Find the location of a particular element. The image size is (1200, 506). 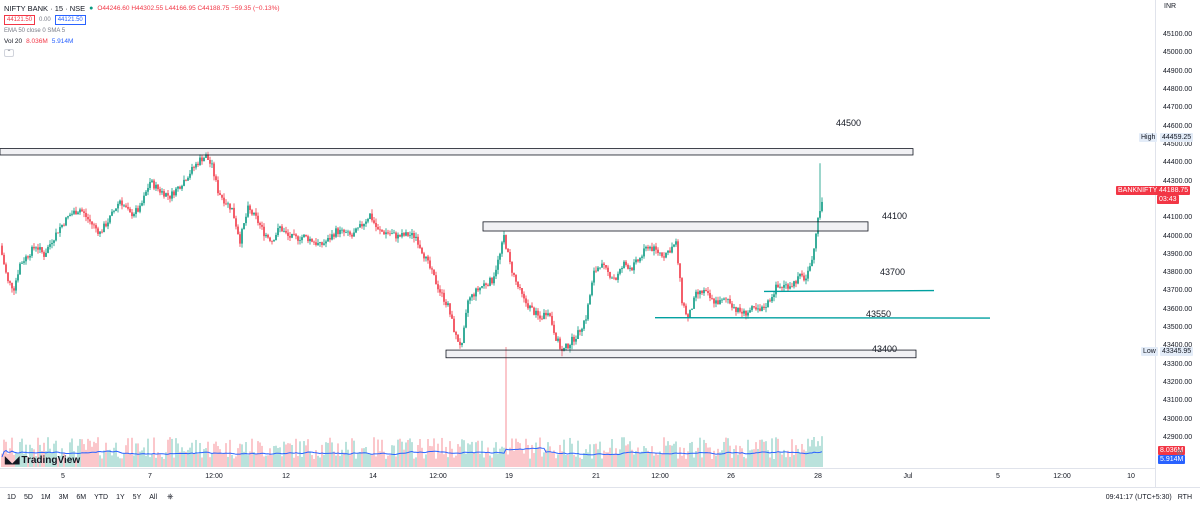

timeframe-button: 3M is located at coordinates (63, 497).